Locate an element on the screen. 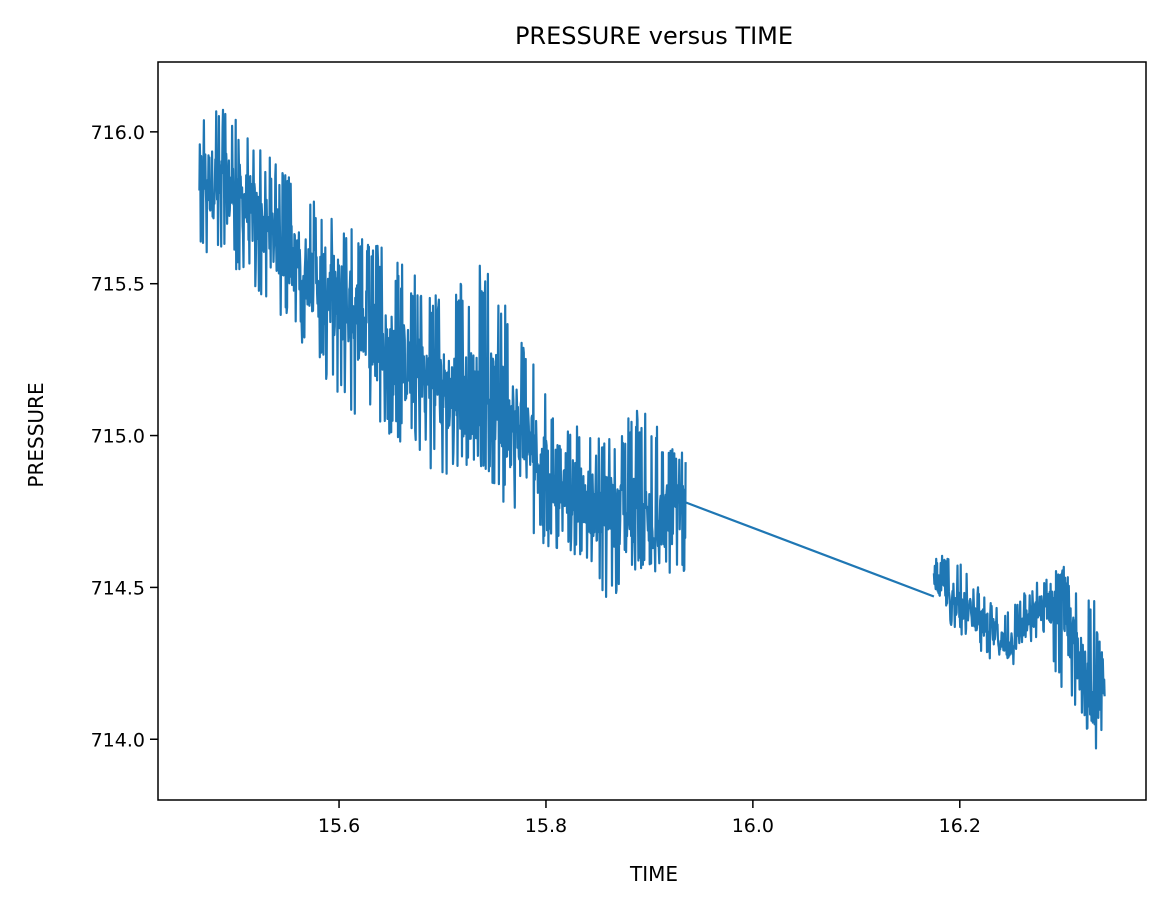  y-axis-label: PRESSURE is located at coordinates (36, 434).